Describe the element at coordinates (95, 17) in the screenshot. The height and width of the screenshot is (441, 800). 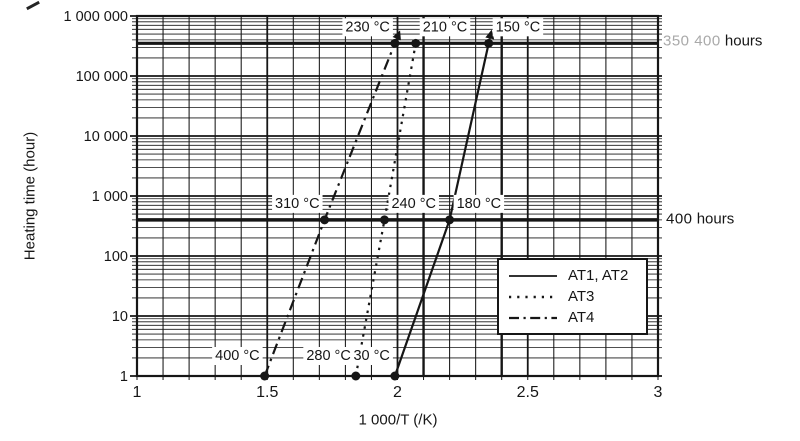
I see `y-tick-label: 1 000 000` at that location.